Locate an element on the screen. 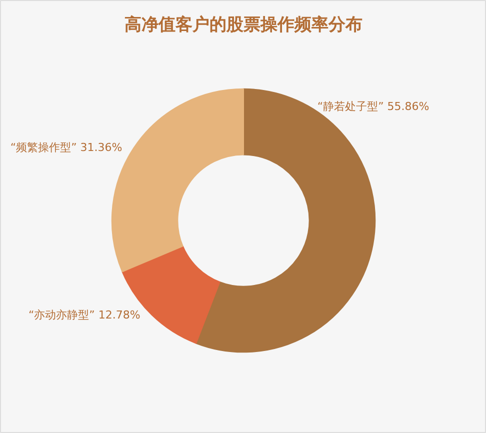  slice-label: “频繁操作型” 31.36% is located at coordinates (66, 147).